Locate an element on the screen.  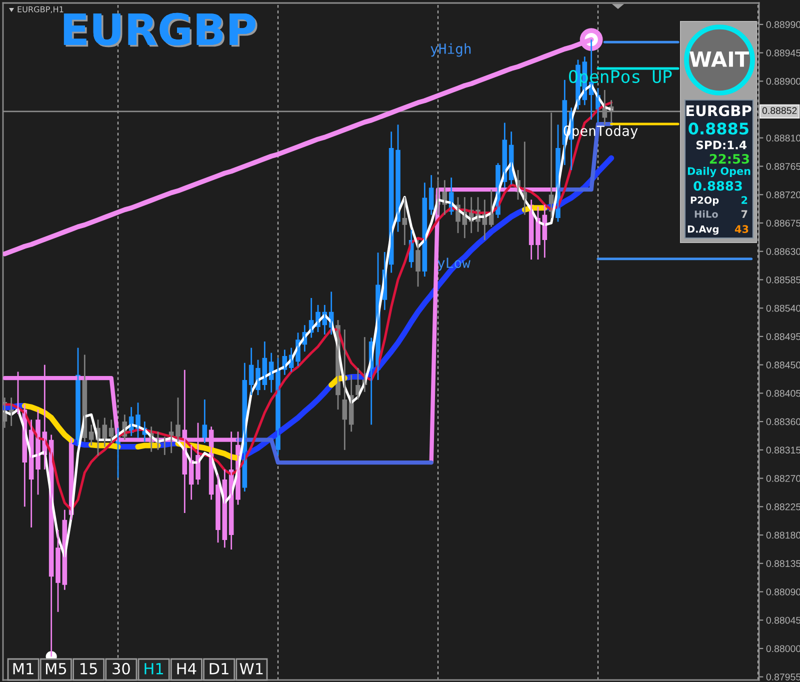
annotation: 15 is located at coordinates (88, 668).